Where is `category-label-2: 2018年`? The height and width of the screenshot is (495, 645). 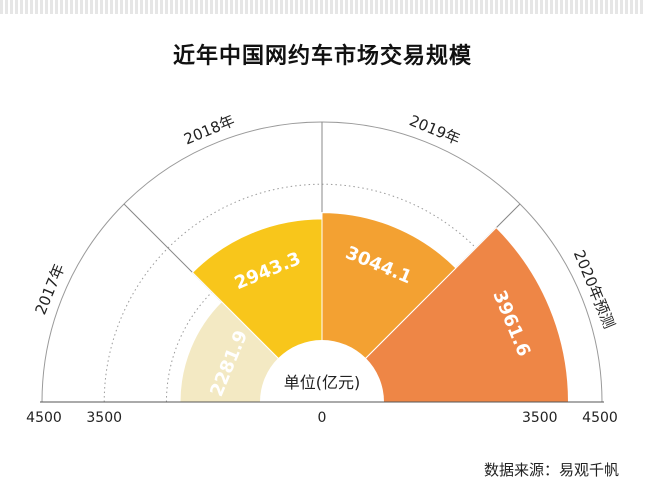
category-label-2: 2018年 is located at coordinates (209, 129).